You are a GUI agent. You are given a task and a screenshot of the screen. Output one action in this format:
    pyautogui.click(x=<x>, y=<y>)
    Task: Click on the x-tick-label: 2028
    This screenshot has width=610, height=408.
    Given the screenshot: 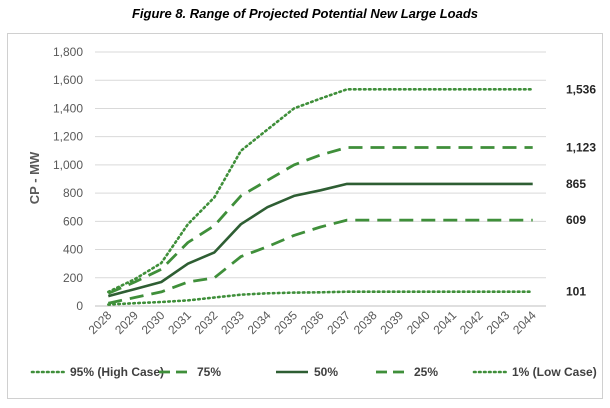 What is the action you would take?
    pyautogui.click(x=100, y=322)
    